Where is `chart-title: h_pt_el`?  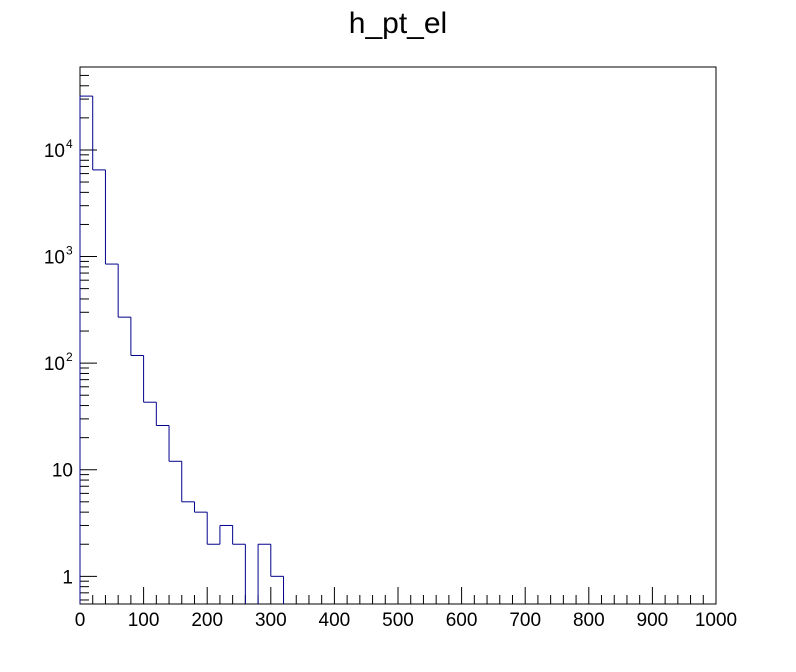
chart-title: h_pt_el is located at coordinates (398, 23).